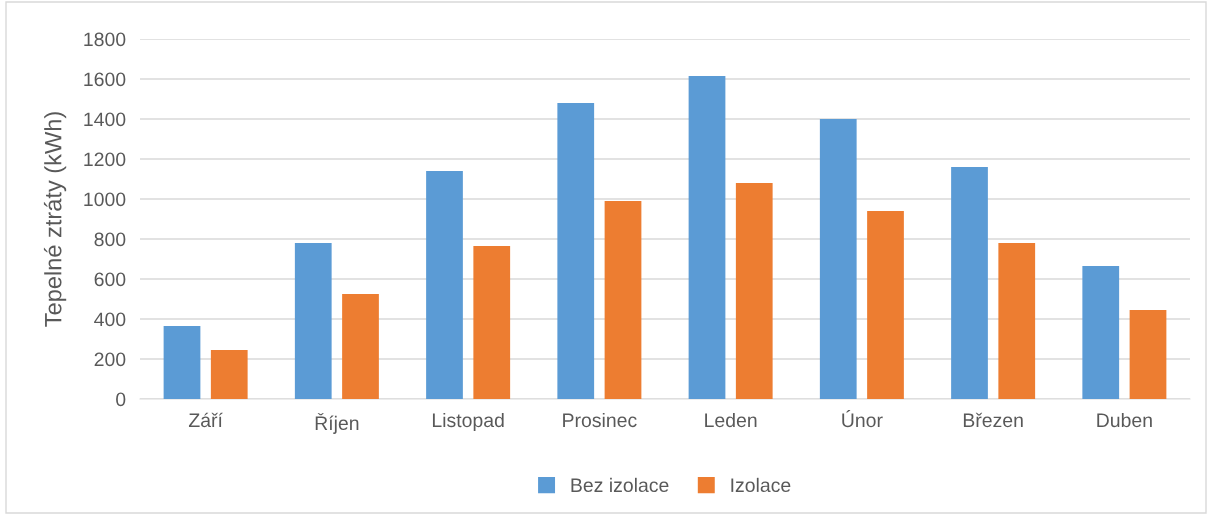 Image resolution: width=1208 pixels, height=515 pixels. What do you see at coordinates (205, 420) in the screenshot?
I see `x-tick-label: Září` at bounding box center [205, 420].